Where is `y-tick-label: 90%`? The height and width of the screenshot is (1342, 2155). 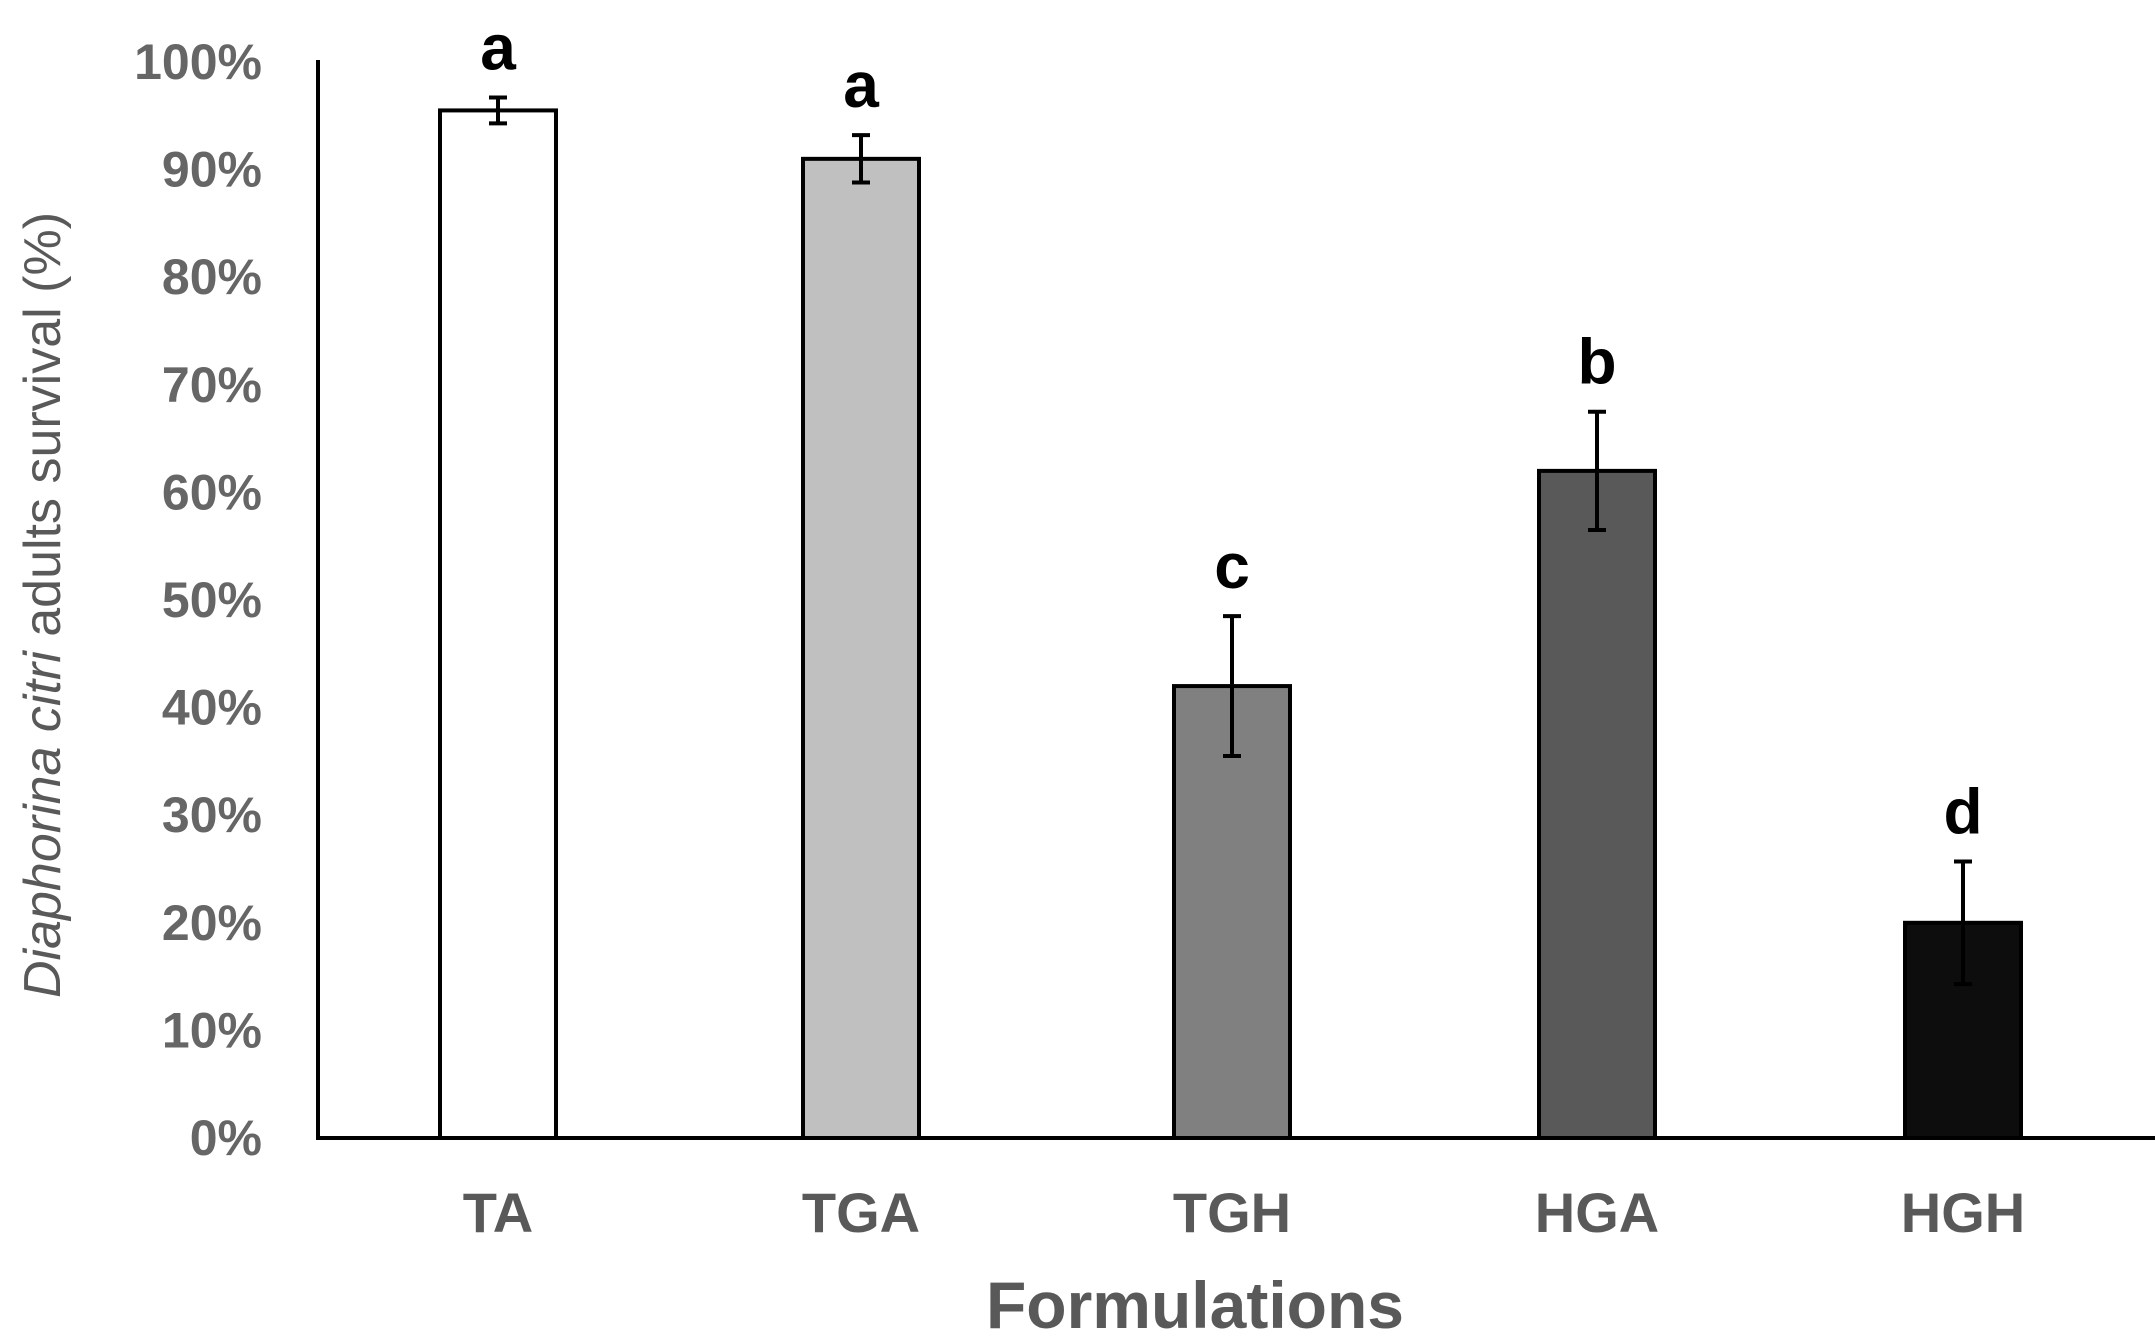 y-tick-label: 90% is located at coordinates (212, 170).